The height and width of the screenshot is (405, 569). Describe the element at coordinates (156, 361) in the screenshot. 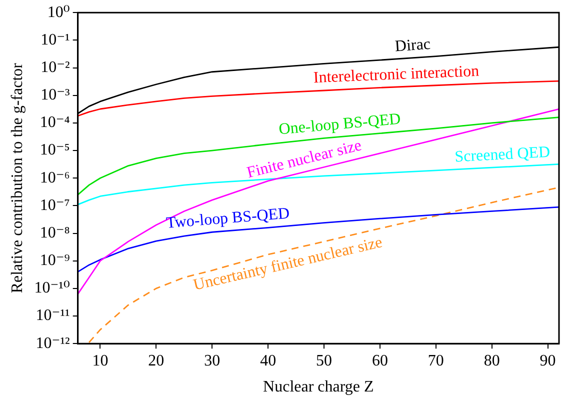

I see `x-tick-label: 20` at that location.